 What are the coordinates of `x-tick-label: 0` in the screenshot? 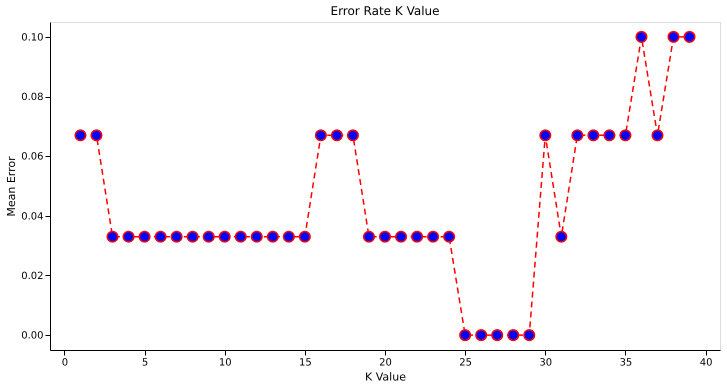 It's located at (65, 363).